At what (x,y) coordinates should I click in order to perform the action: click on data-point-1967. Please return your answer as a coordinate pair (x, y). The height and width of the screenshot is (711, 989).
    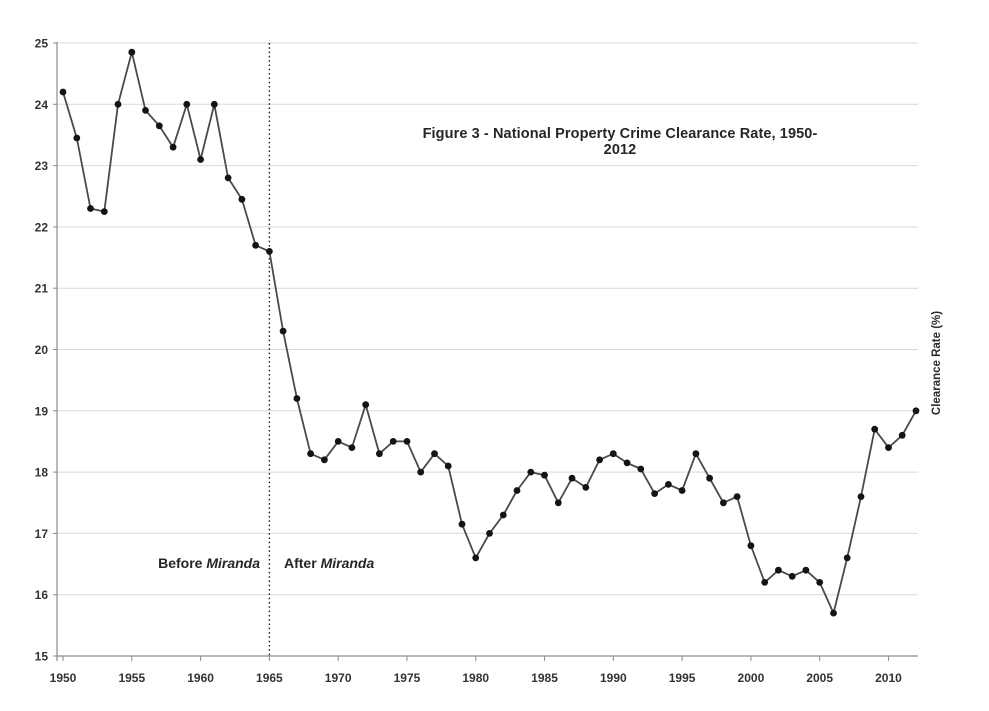
    Looking at the image, I should click on (297, 398).